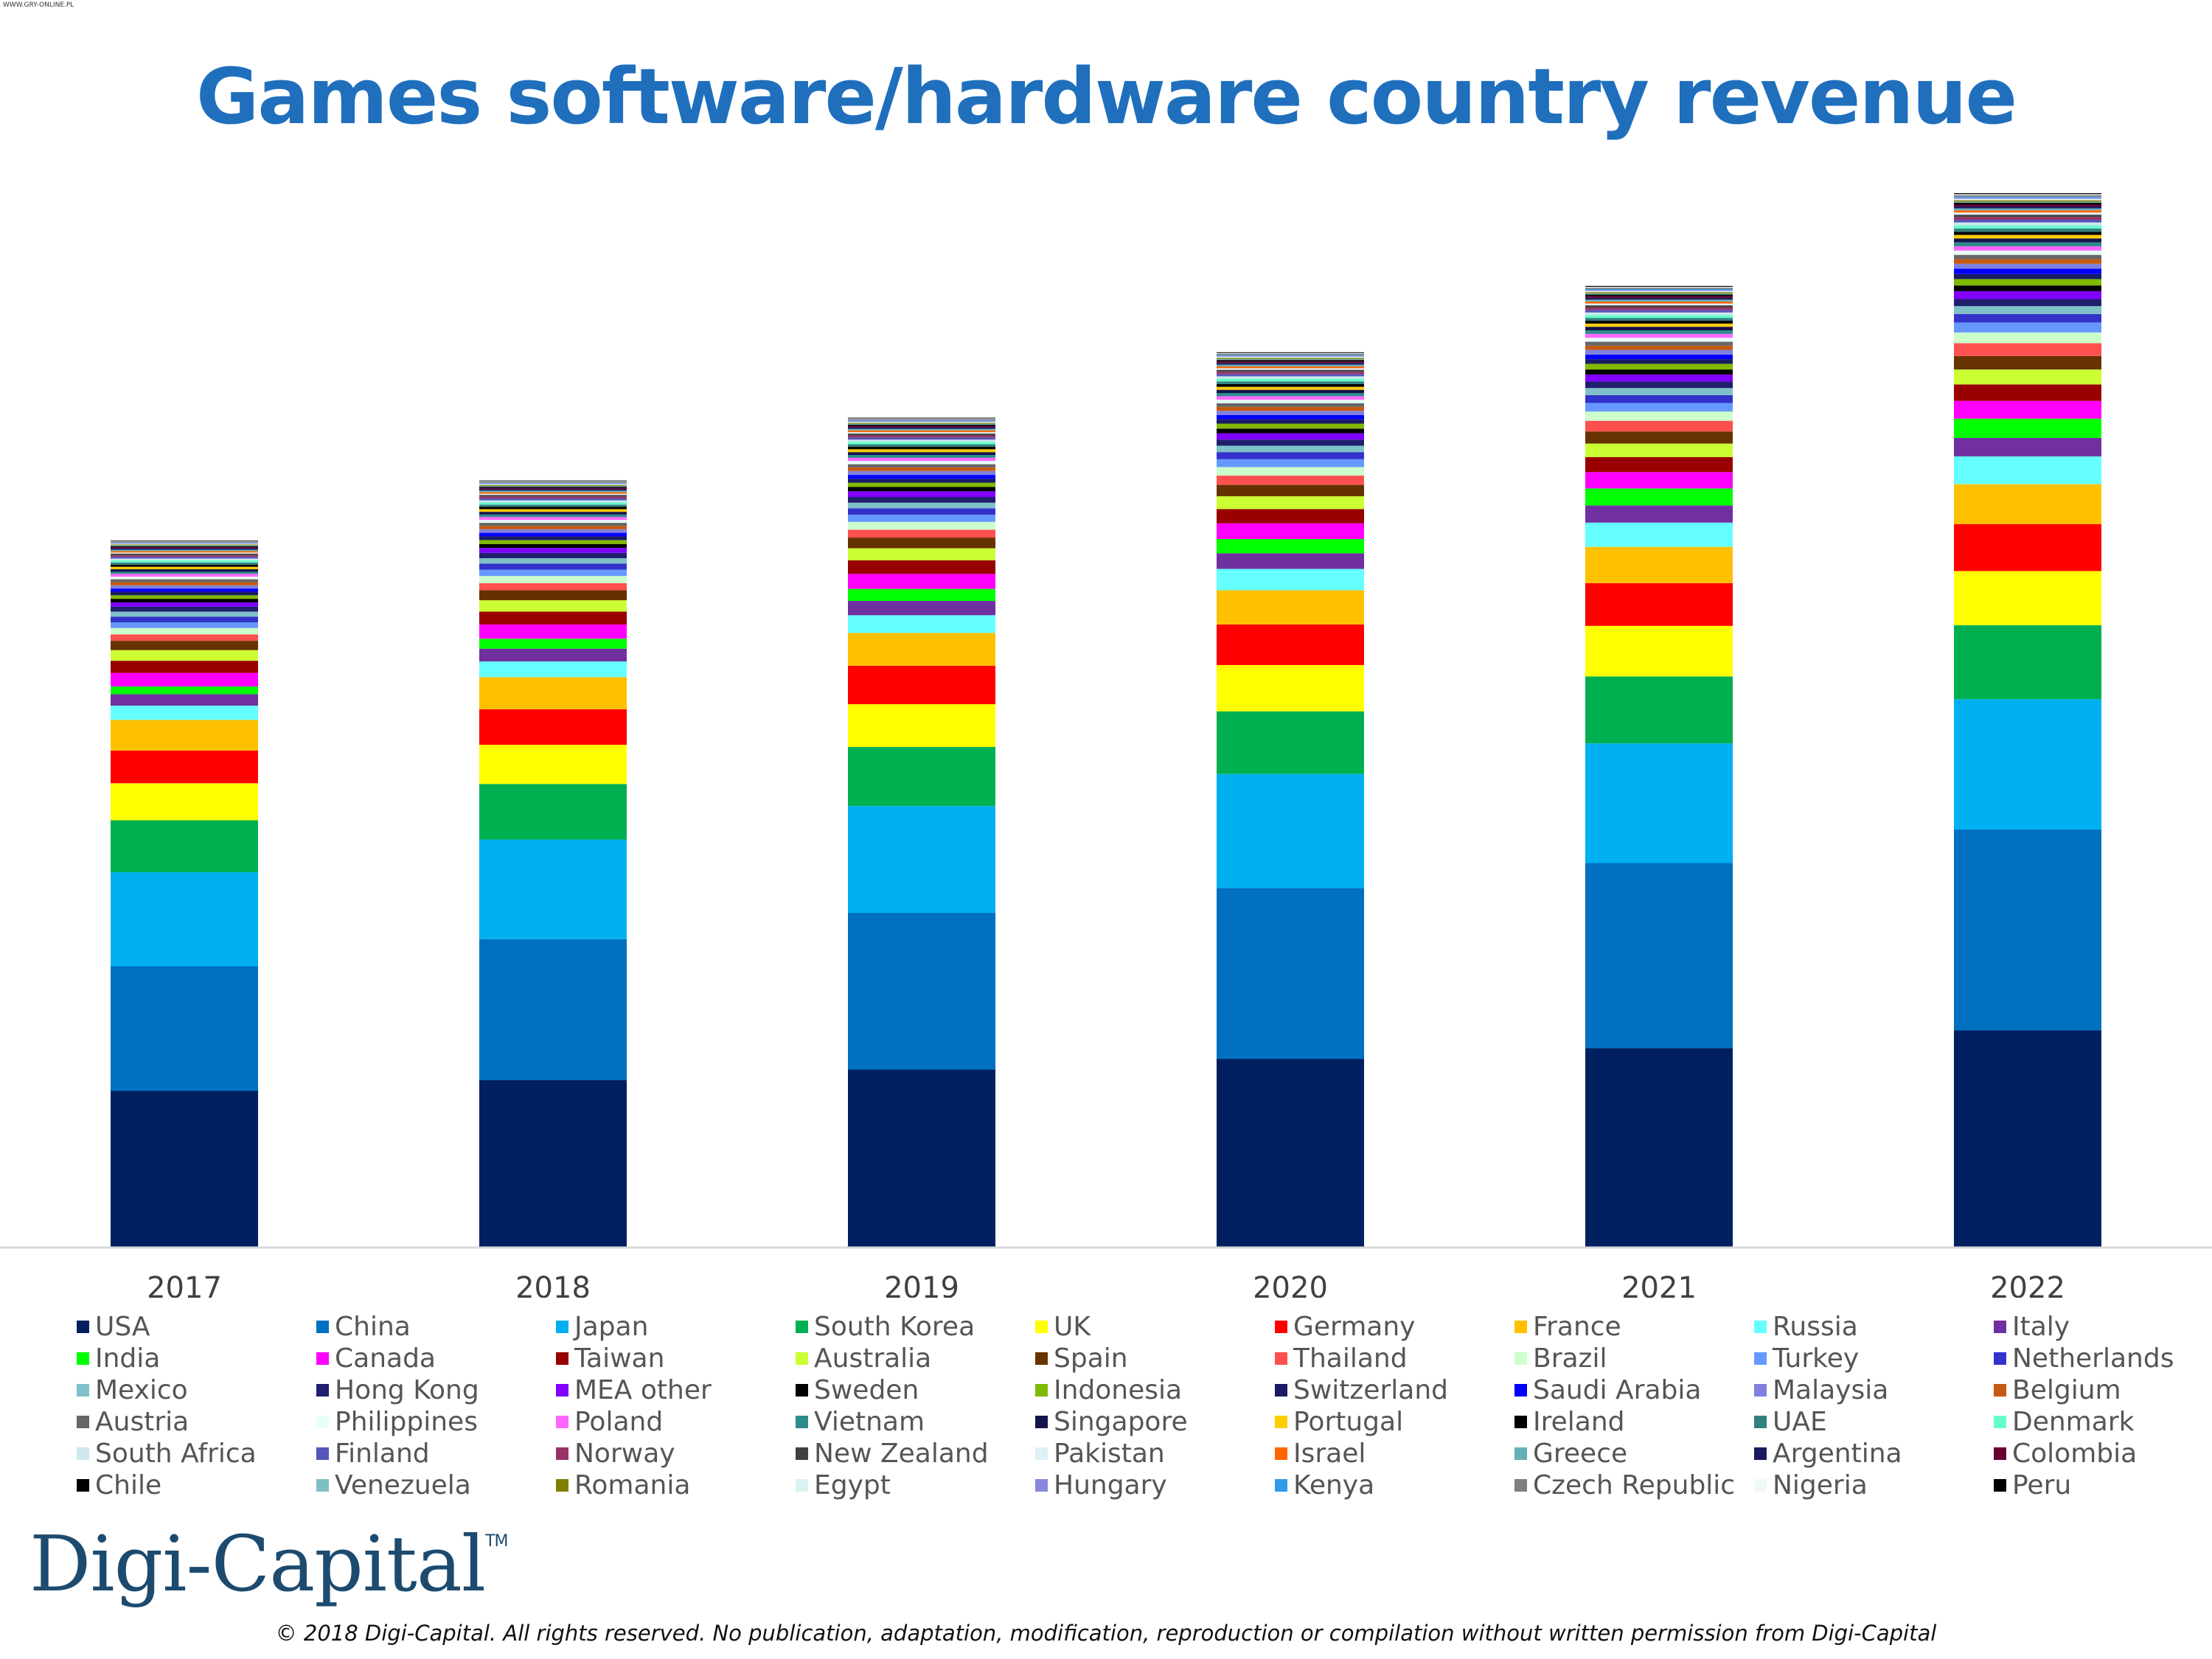 This screenshot has height=1659, width=2212. Describe the element at coordinates (1290, 388) in the screenshot. I see `bar-segment-portugal-2020` at that location.